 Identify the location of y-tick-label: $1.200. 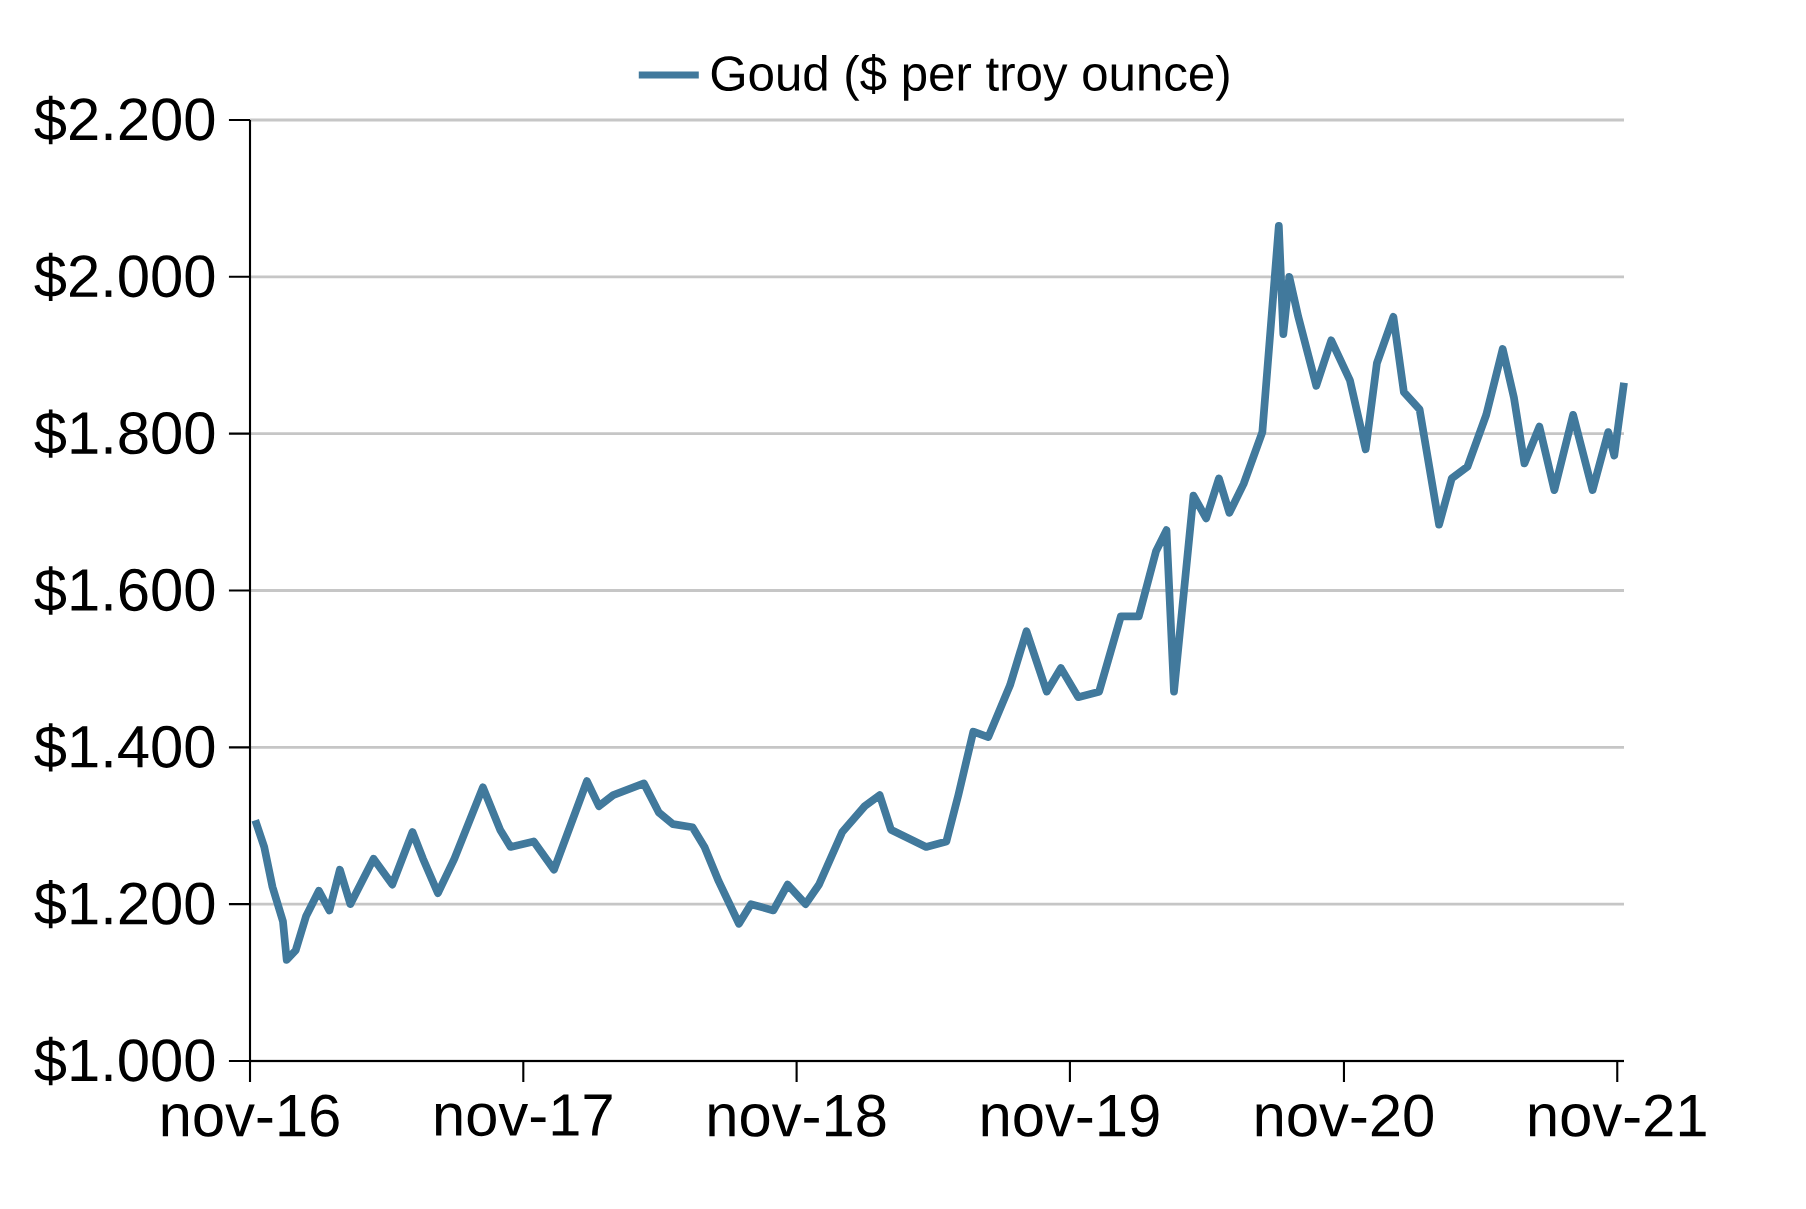
(124, 904).